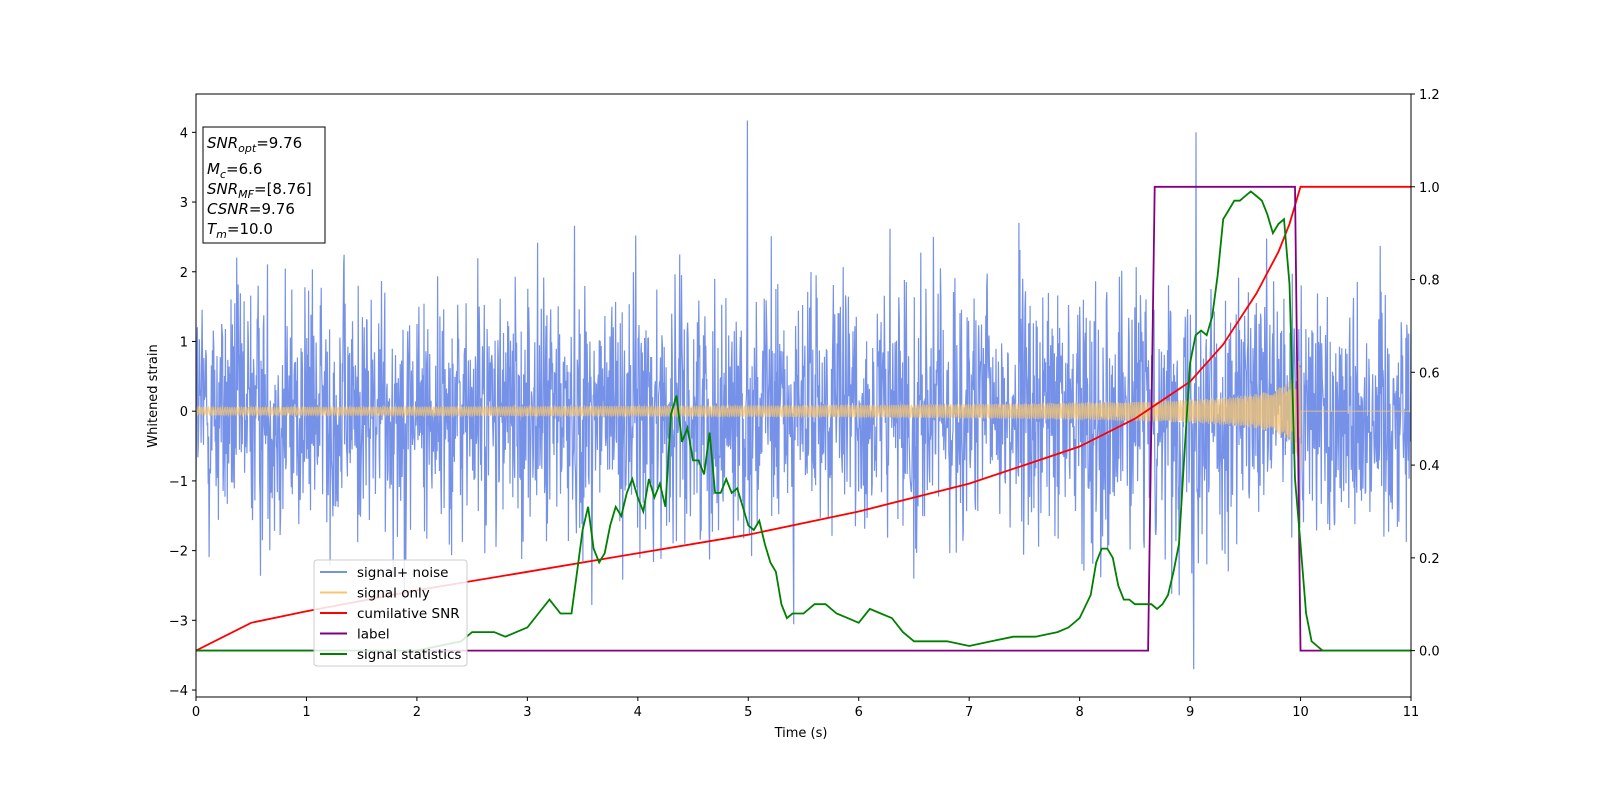  Describe the element at coordinates (1079, 712) in the screenshot. I see `x-tick-label: 8` at that location.